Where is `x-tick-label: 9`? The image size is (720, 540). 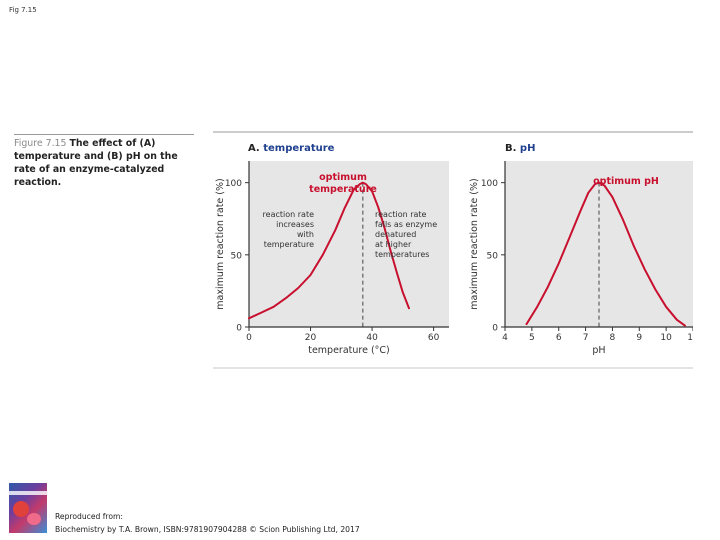
x-tick-label: 9 is located at coordinates (639, 338).